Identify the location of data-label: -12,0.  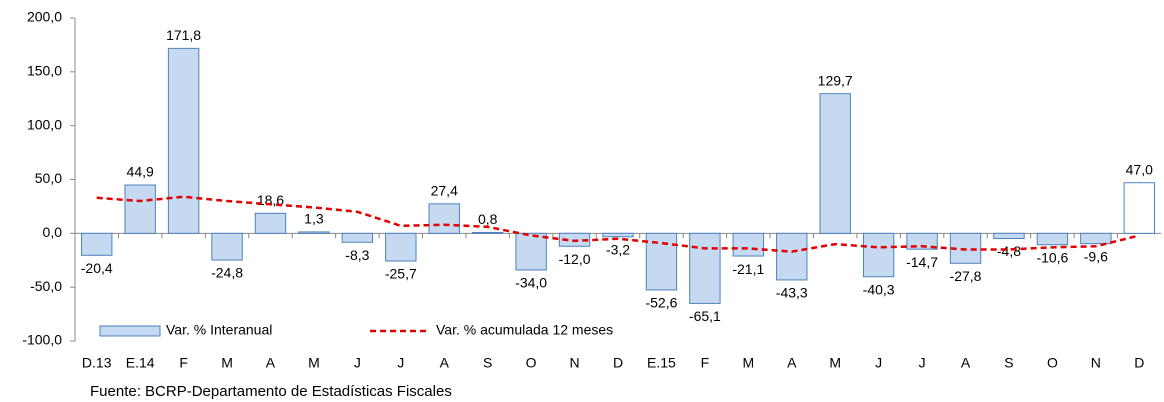
(575, 259).